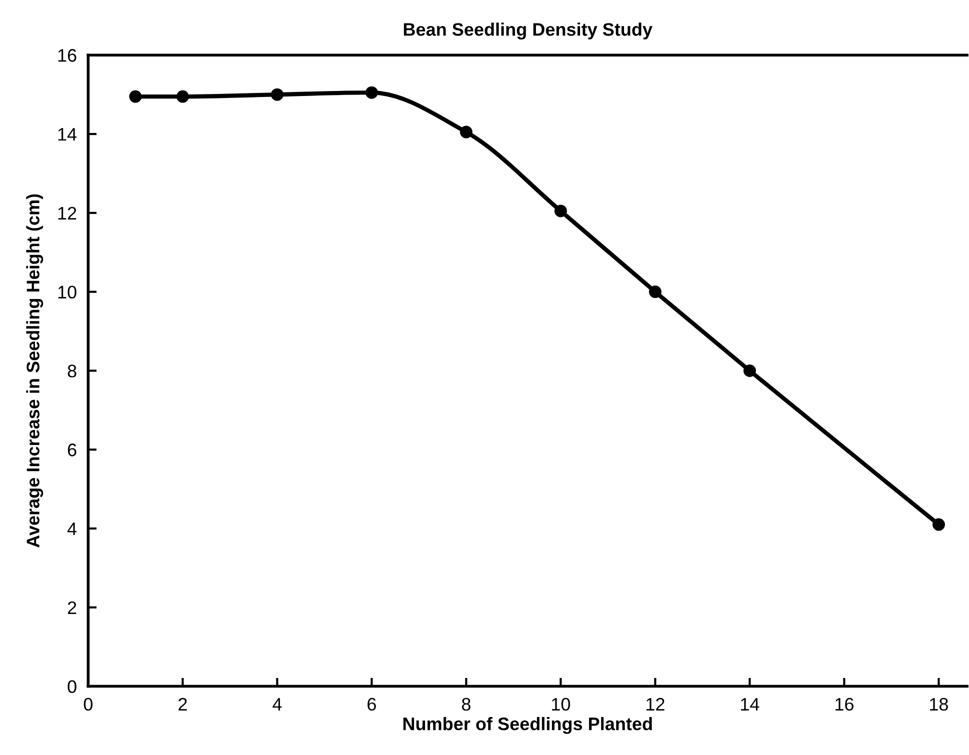  What do you see at coordinates (72, 371) in the screenshot?
I see `y-tick-label: 8` at bounding box center [72, 371].